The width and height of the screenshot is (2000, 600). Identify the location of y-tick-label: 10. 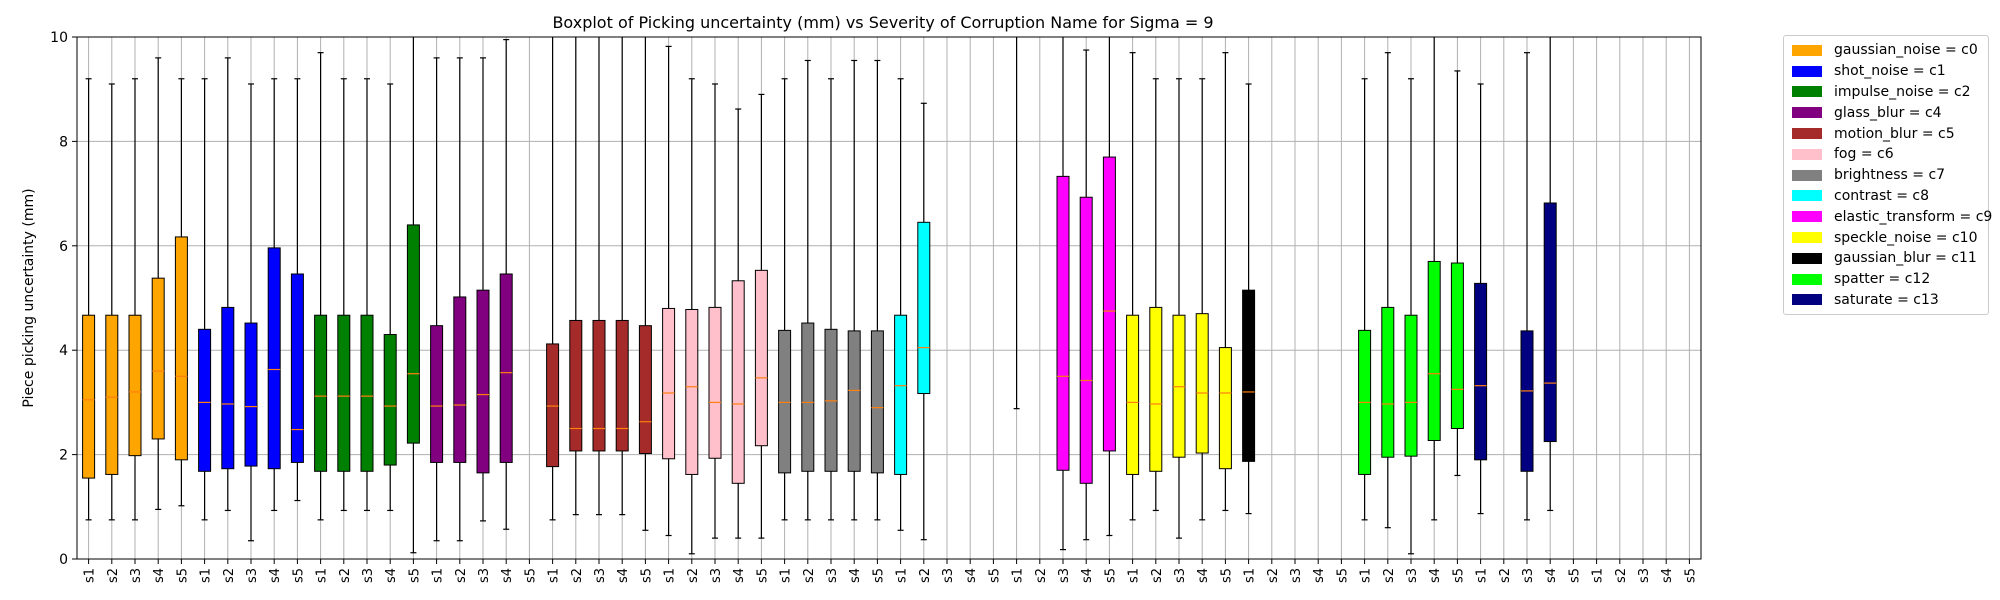
(59, 38).